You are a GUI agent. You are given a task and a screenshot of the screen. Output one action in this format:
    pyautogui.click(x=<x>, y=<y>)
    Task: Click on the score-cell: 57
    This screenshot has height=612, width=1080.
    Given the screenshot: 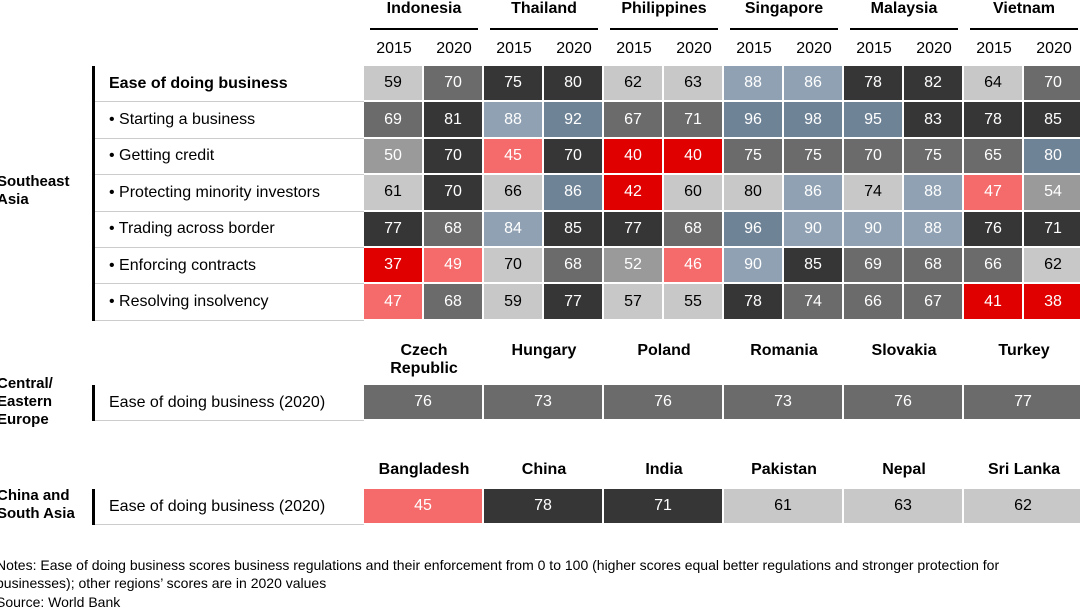 What is the action you would take?
    pyautogui.click(x=634, y=302)
    